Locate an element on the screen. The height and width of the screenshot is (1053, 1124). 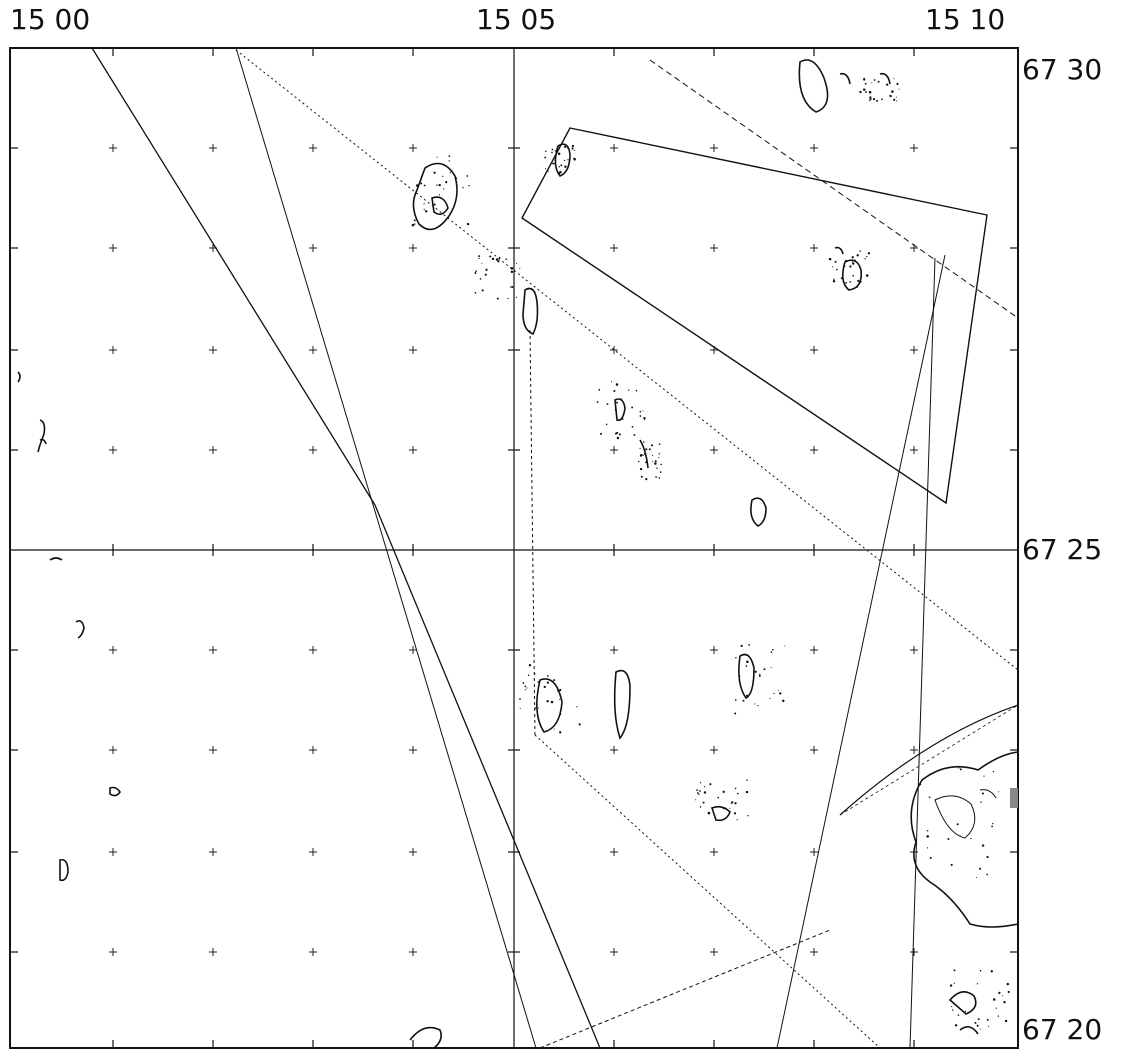
islet-south is located at coordinates (721, 813).